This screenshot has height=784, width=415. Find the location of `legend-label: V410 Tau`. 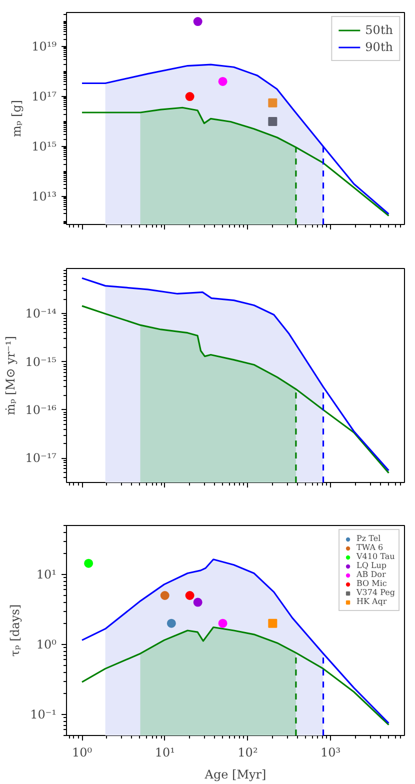

legend-label: V410 Tau is located at coordinates (375, 556).